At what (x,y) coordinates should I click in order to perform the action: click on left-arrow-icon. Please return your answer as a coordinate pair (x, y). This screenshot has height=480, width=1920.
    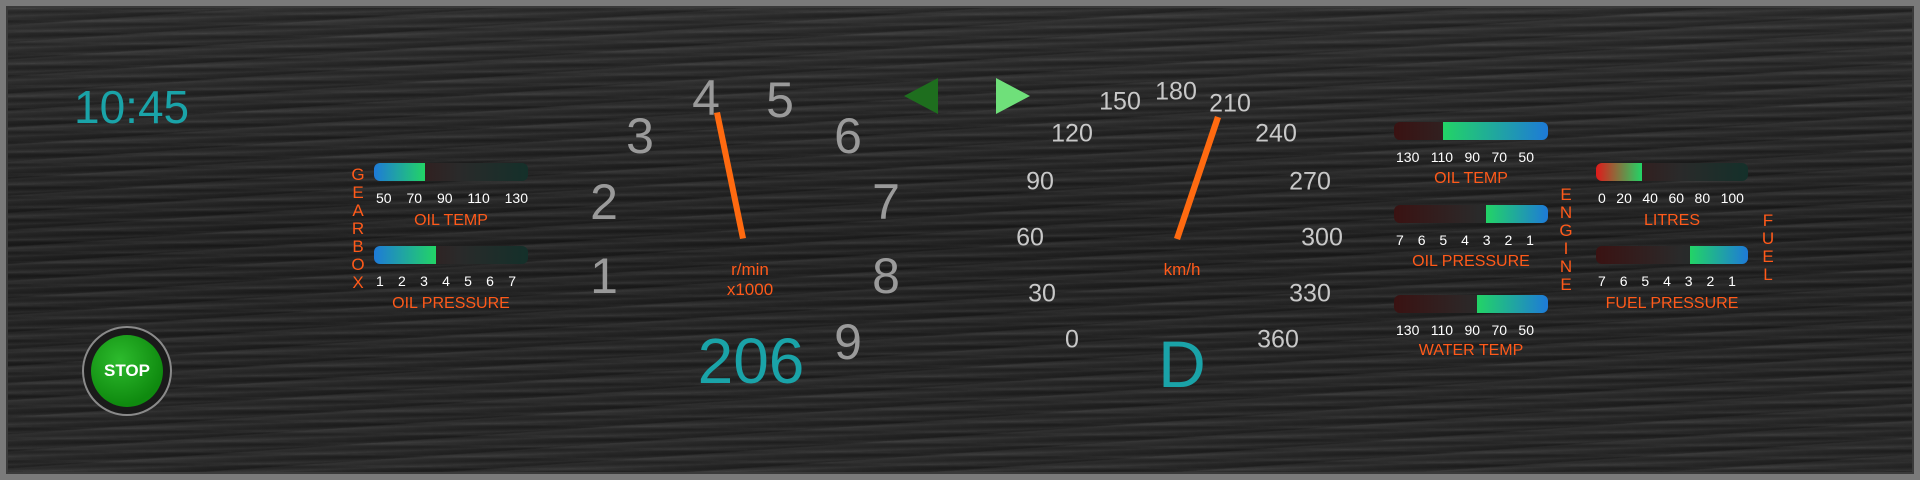
    Looking at the image, I should click on (921, 96).